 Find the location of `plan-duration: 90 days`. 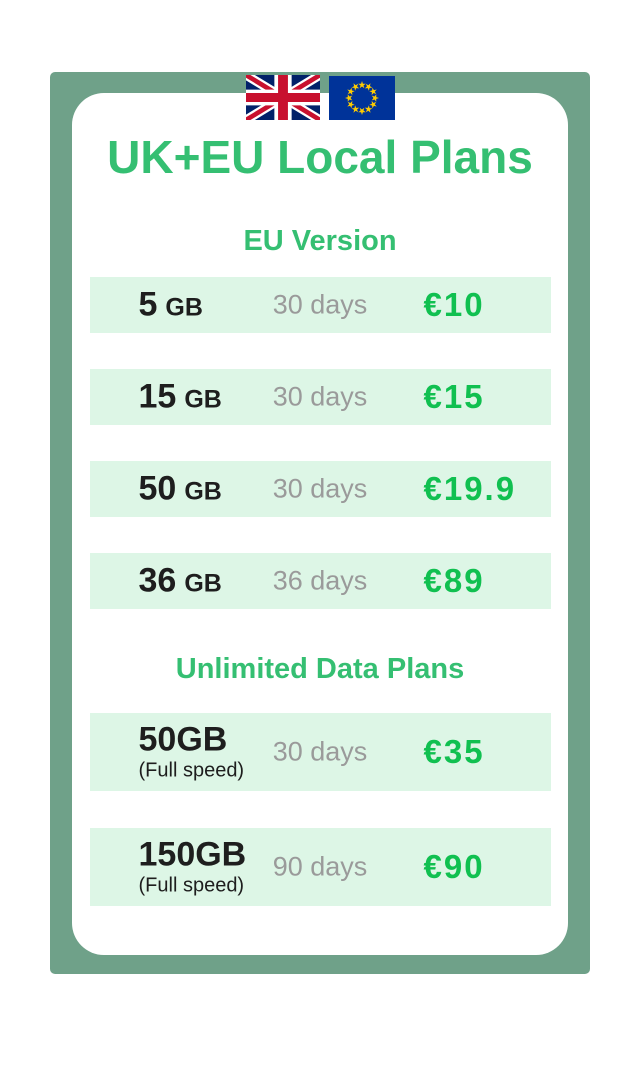

plan-duration: 90 days is located at coordinates (320, 866).